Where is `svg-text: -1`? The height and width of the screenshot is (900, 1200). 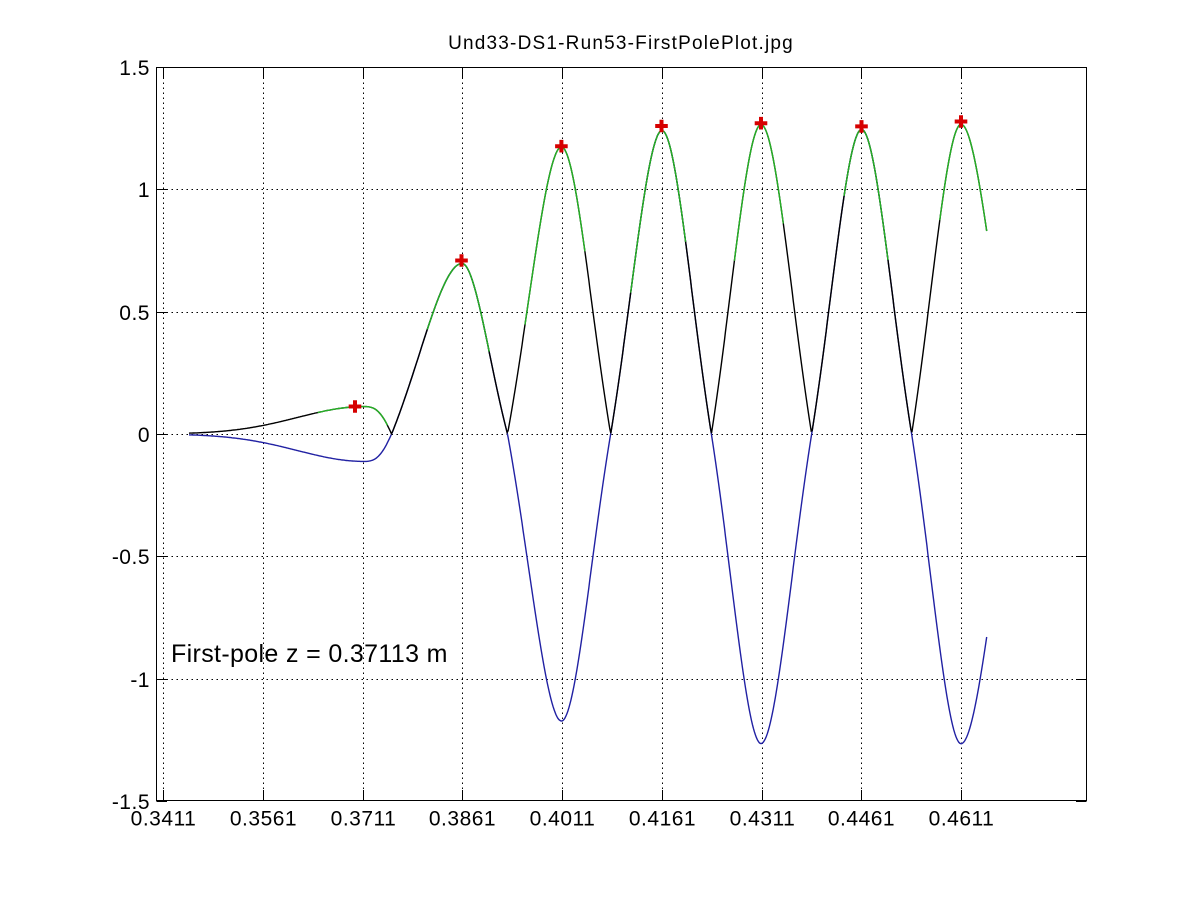
svg-text: -1 is located at coordinates (140, 680).